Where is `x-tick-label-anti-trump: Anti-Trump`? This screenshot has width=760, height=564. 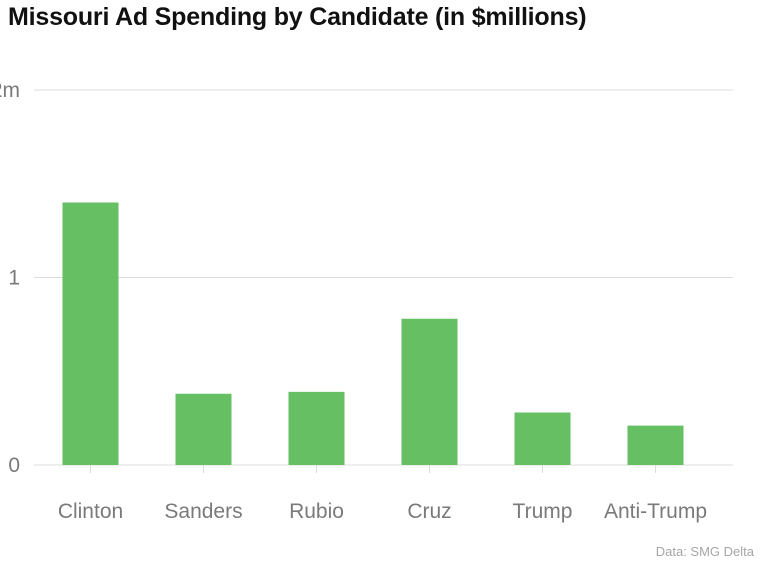
x-tick-label-anti-trump: Anti-Trump is located at coordinates (655, 511).